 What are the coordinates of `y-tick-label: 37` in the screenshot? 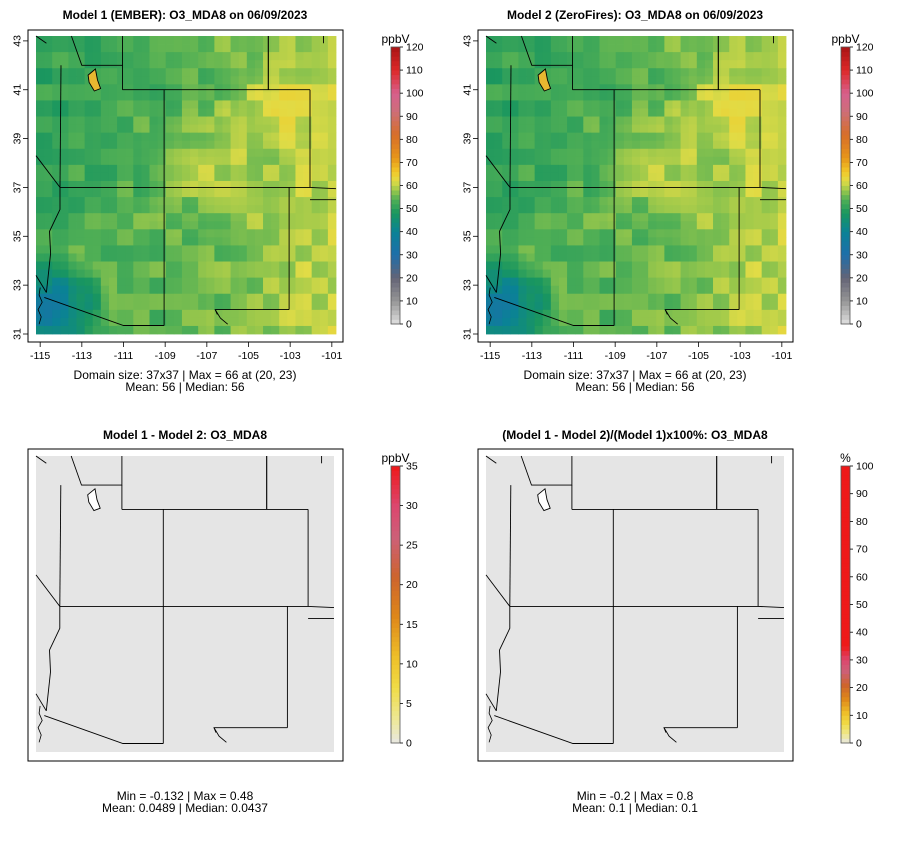 It's located at (468, 187).